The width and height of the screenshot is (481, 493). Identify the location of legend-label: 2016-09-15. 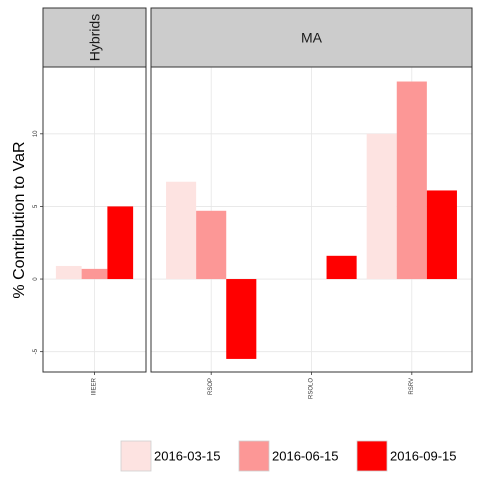
(423, 456).